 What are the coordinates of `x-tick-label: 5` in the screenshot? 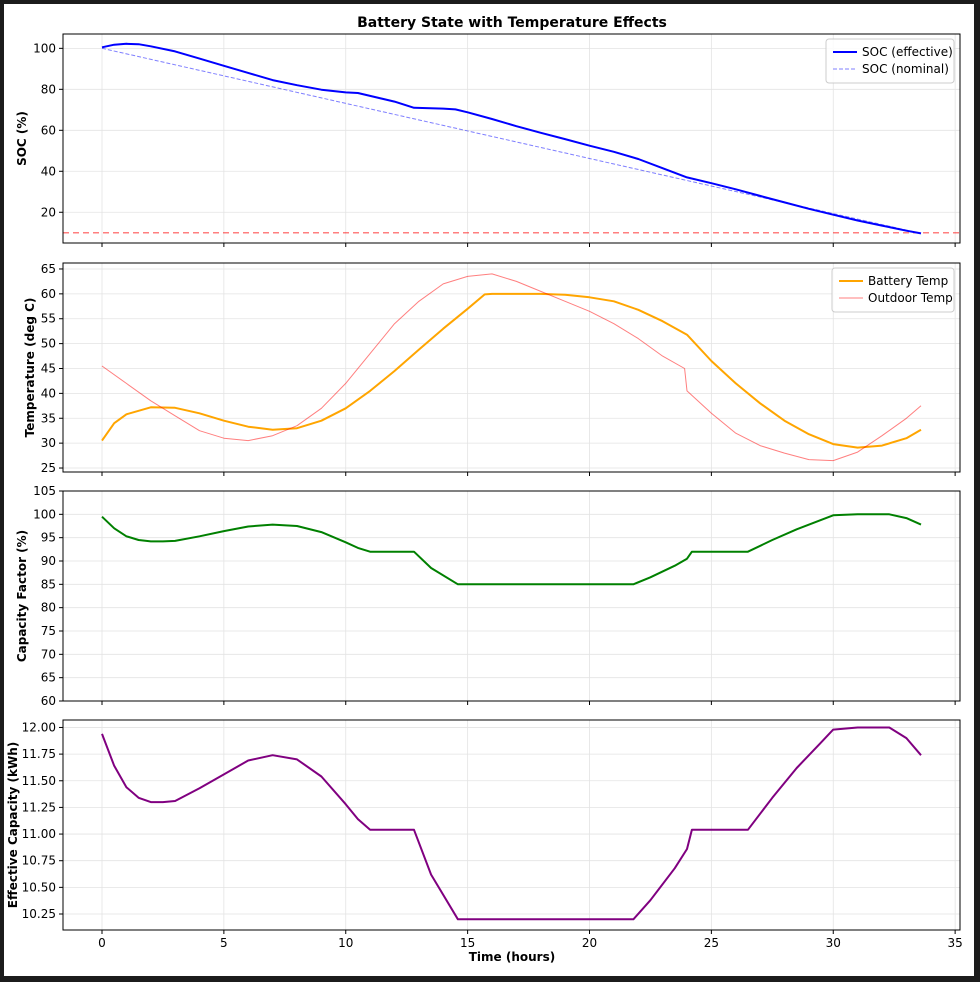 It's located at (224, 943).